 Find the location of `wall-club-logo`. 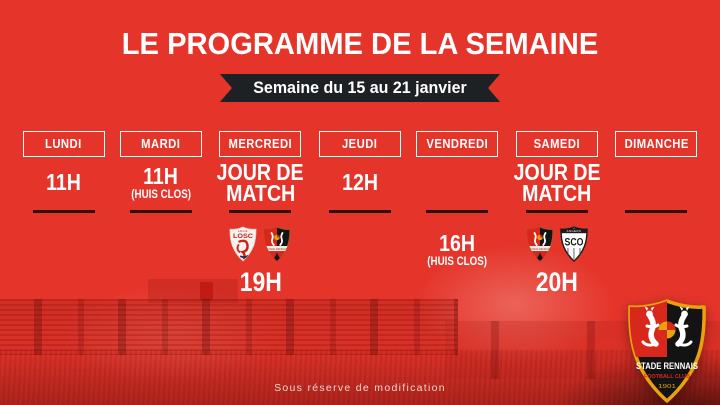

wall-club-logo is located at coordinates (206, 291).